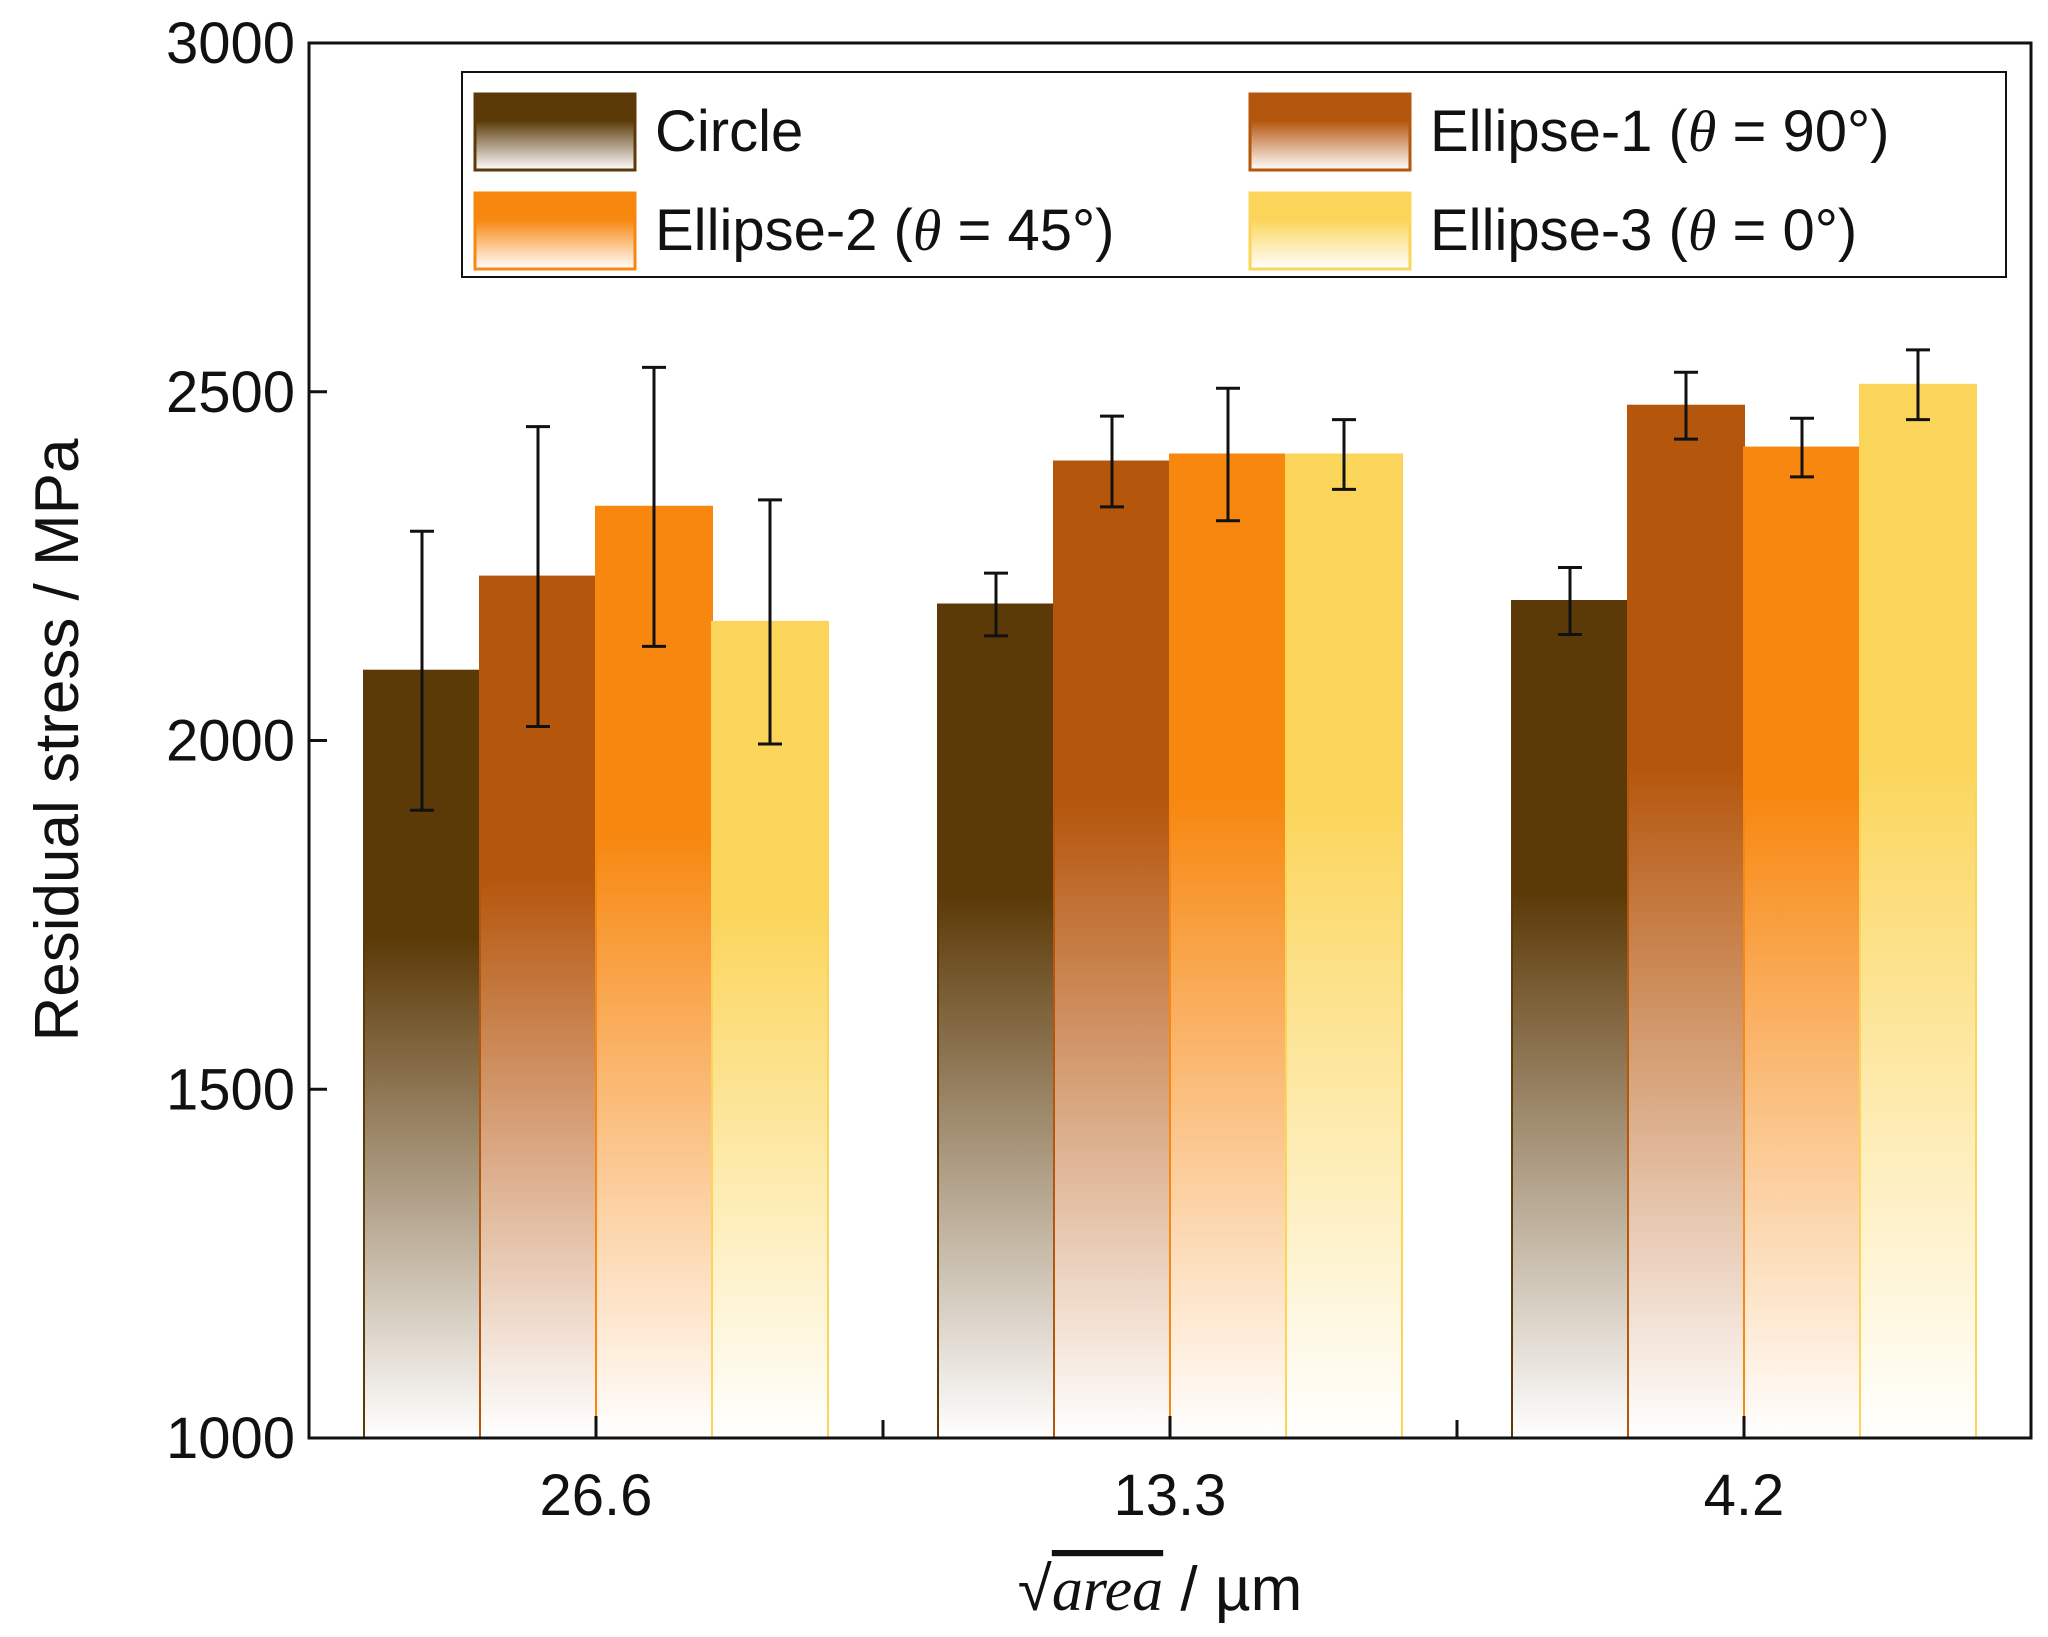  Describe the element at coordinates (784, 230) in the screenshot. I see `legend-label-text: Ellipse-2 (` at that location.